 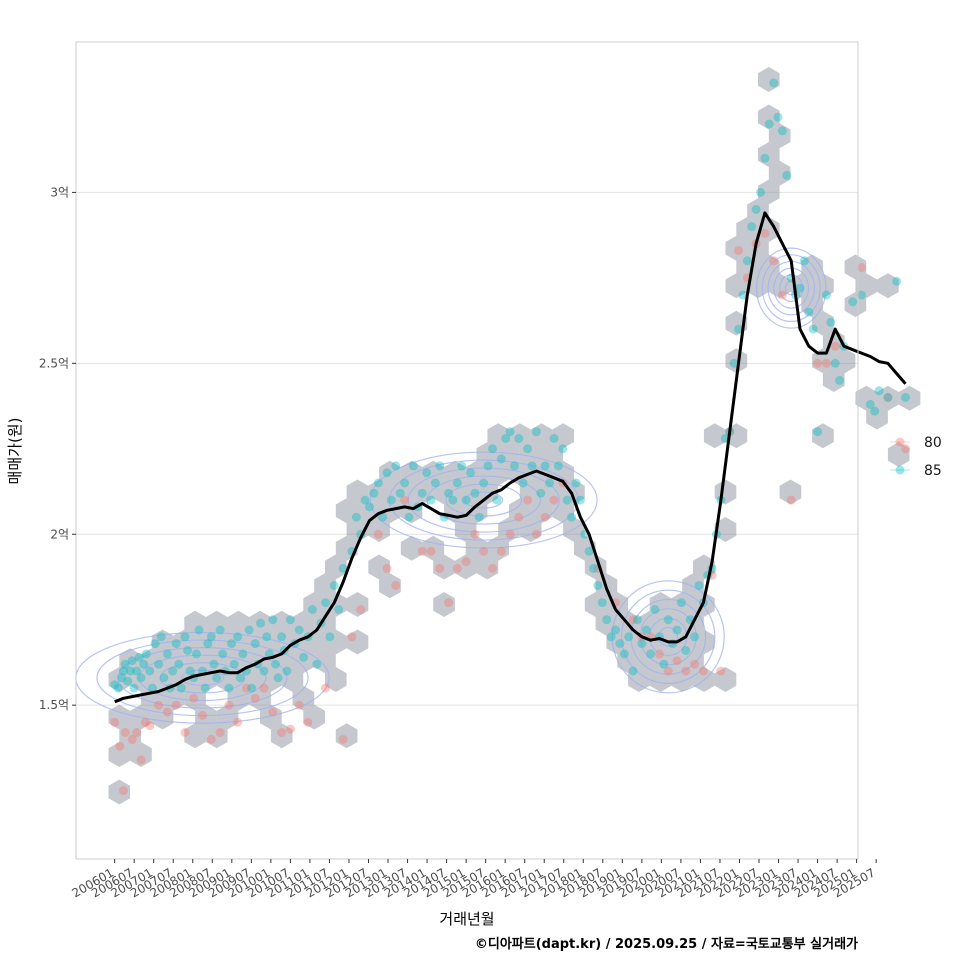 What do you see at coordinates (916, 443) in the screenshot?
I see `legend-item-80: 80` at bounding box center [916, 443].